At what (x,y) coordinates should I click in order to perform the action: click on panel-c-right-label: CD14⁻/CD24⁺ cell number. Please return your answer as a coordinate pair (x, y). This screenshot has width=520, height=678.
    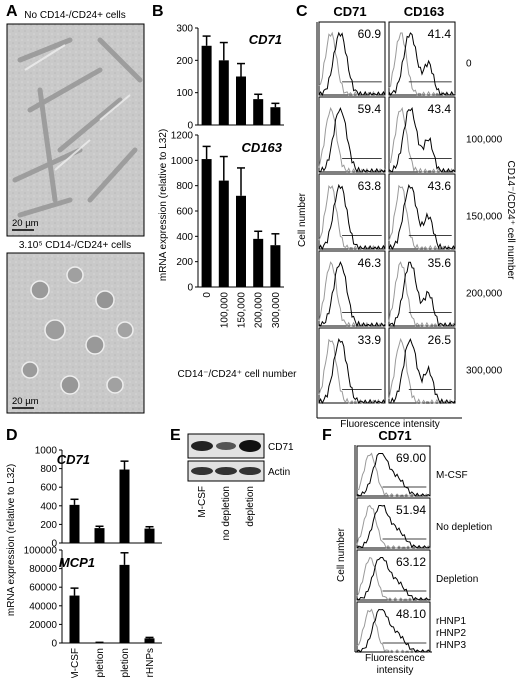
    Looking at the image, I should click on (510, 221).